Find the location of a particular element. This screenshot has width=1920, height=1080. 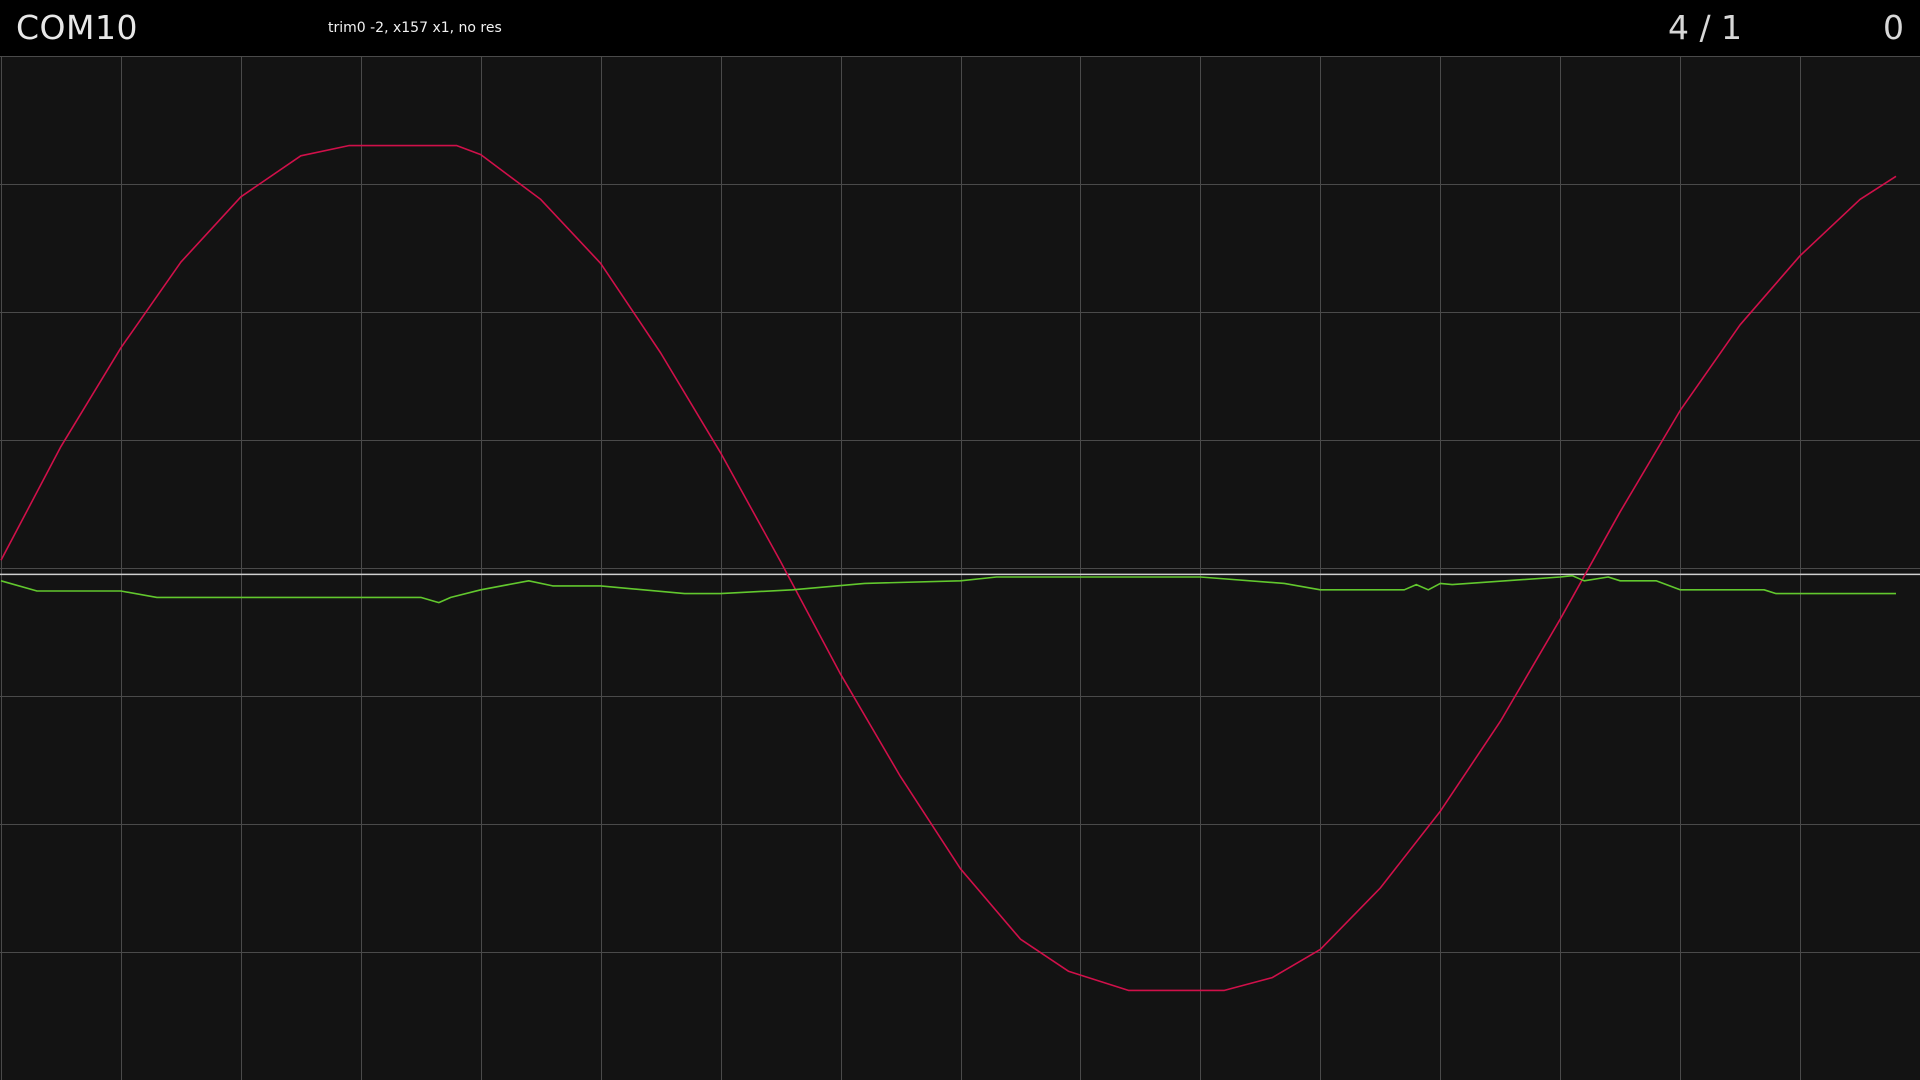

top-bar: COM10 trim0 -2, x157 x1, no res 4 / 1 0 is located at coordinates (960, 28).